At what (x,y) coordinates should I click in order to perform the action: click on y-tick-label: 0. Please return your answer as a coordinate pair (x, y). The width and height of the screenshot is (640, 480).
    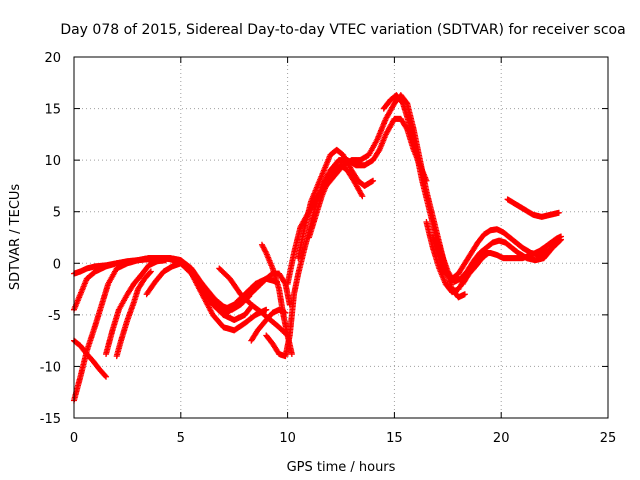
    Looking at the image, I should click on (57, 264).